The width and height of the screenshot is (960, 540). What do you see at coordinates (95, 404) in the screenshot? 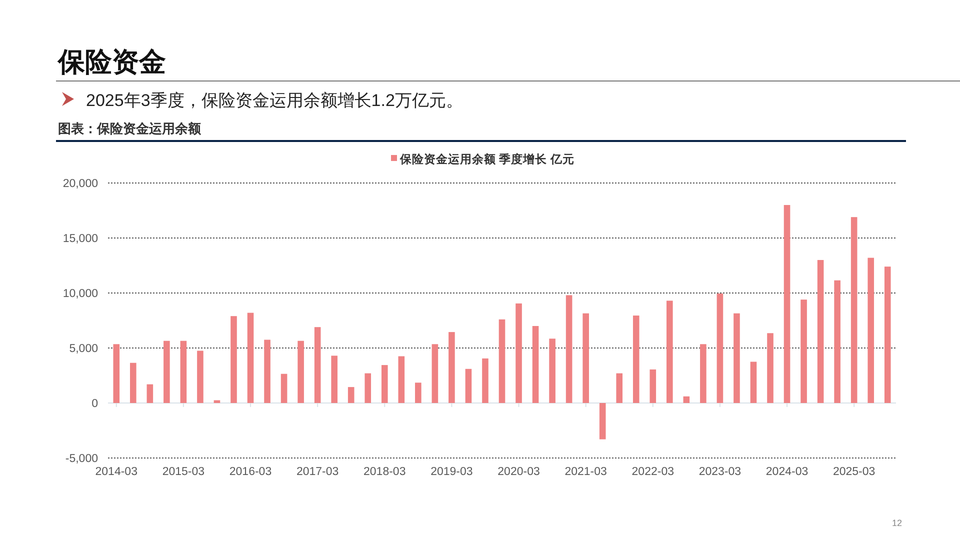
I see `y-tick-label: 0` at bounding box center [95, 404].